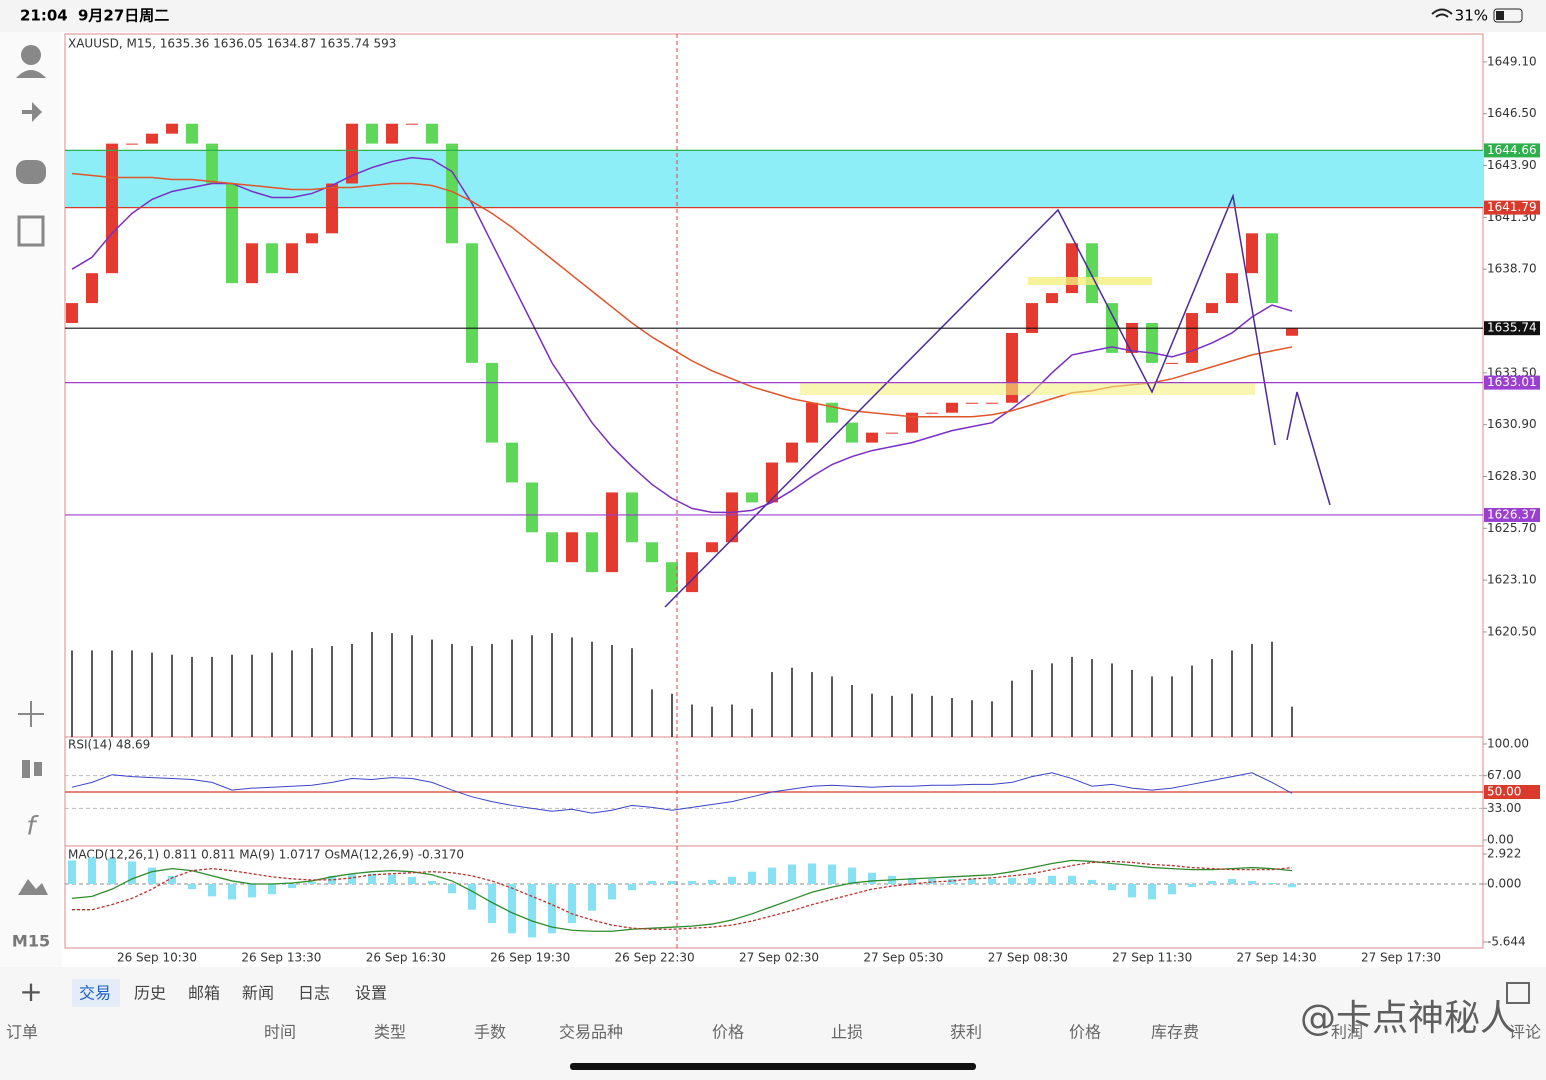  Describe the element at coordinates (95, 993) in the screenshot. I see `tab: 交易` at that location.